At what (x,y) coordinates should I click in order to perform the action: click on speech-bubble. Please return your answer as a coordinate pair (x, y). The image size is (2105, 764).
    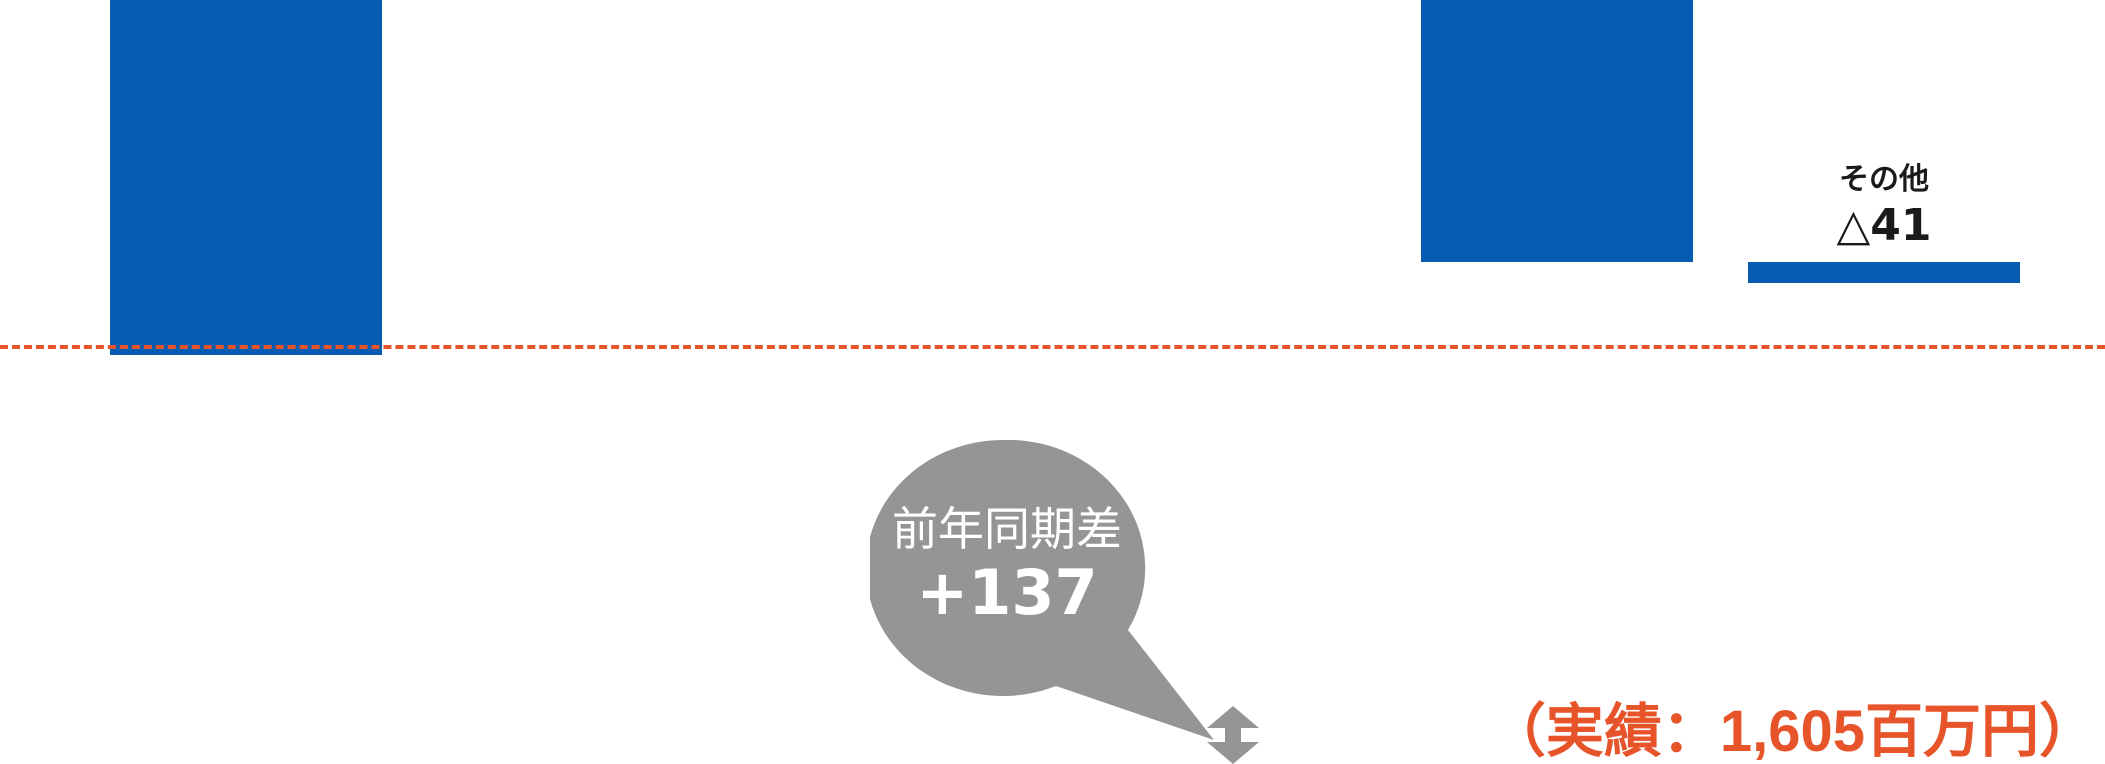
    Looking at the image, I should click on (1042, 590).